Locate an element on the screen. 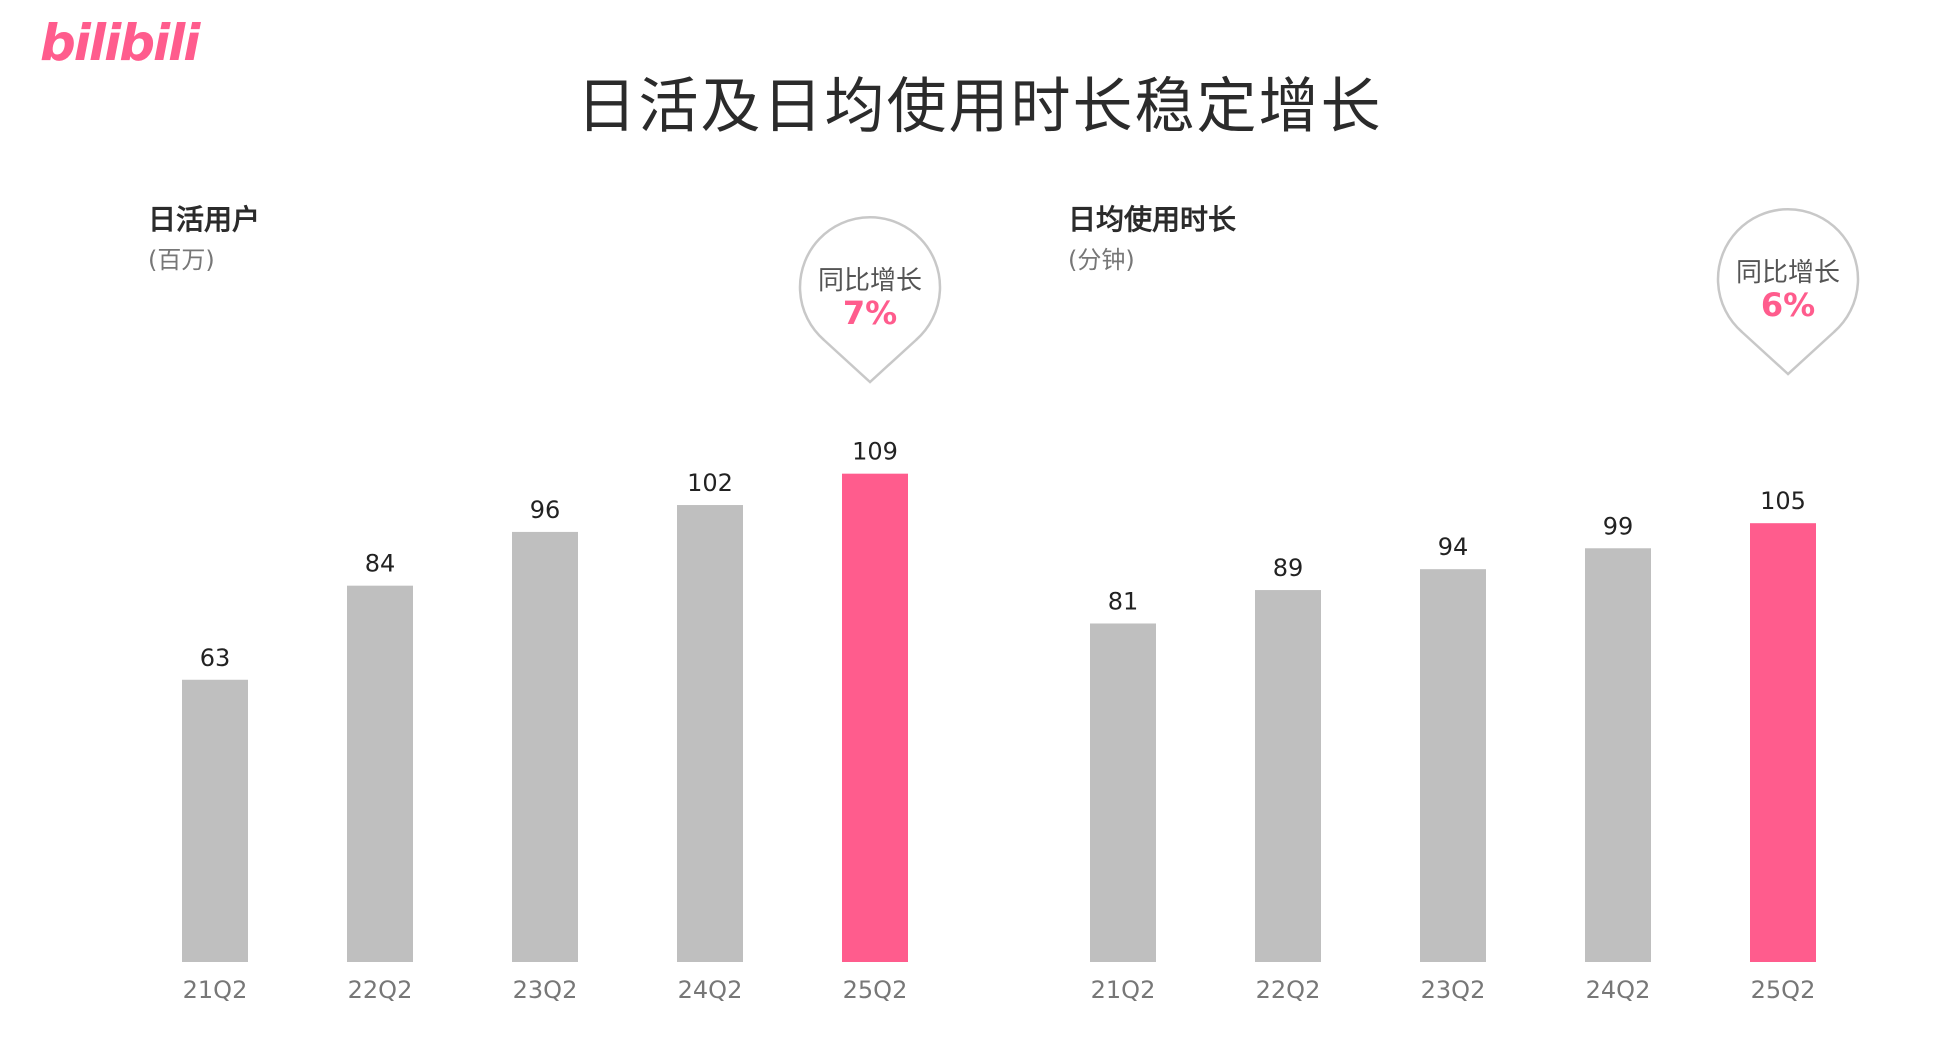 The width and height of the screenshot is (1959, 1050). usage-value-label-23Q2: 94 is located at coordinates (1453, 547).